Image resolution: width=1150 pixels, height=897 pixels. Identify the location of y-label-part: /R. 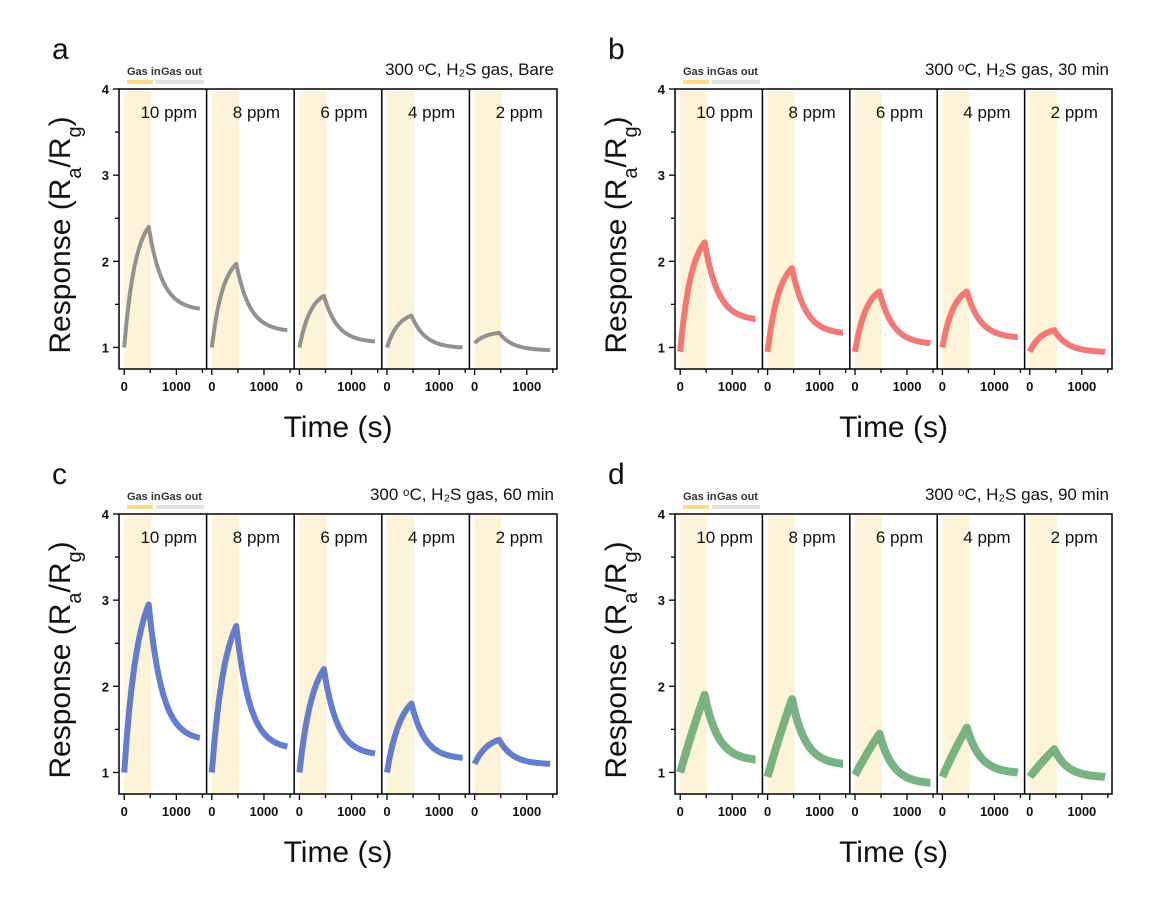
(60, 577).